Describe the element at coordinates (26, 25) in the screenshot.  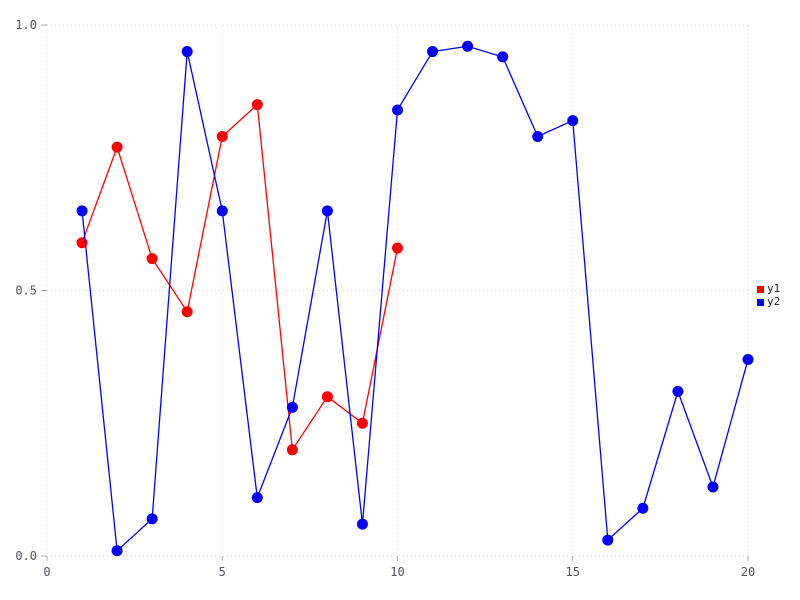
I see `y-tick-label: 1.0` at that location.